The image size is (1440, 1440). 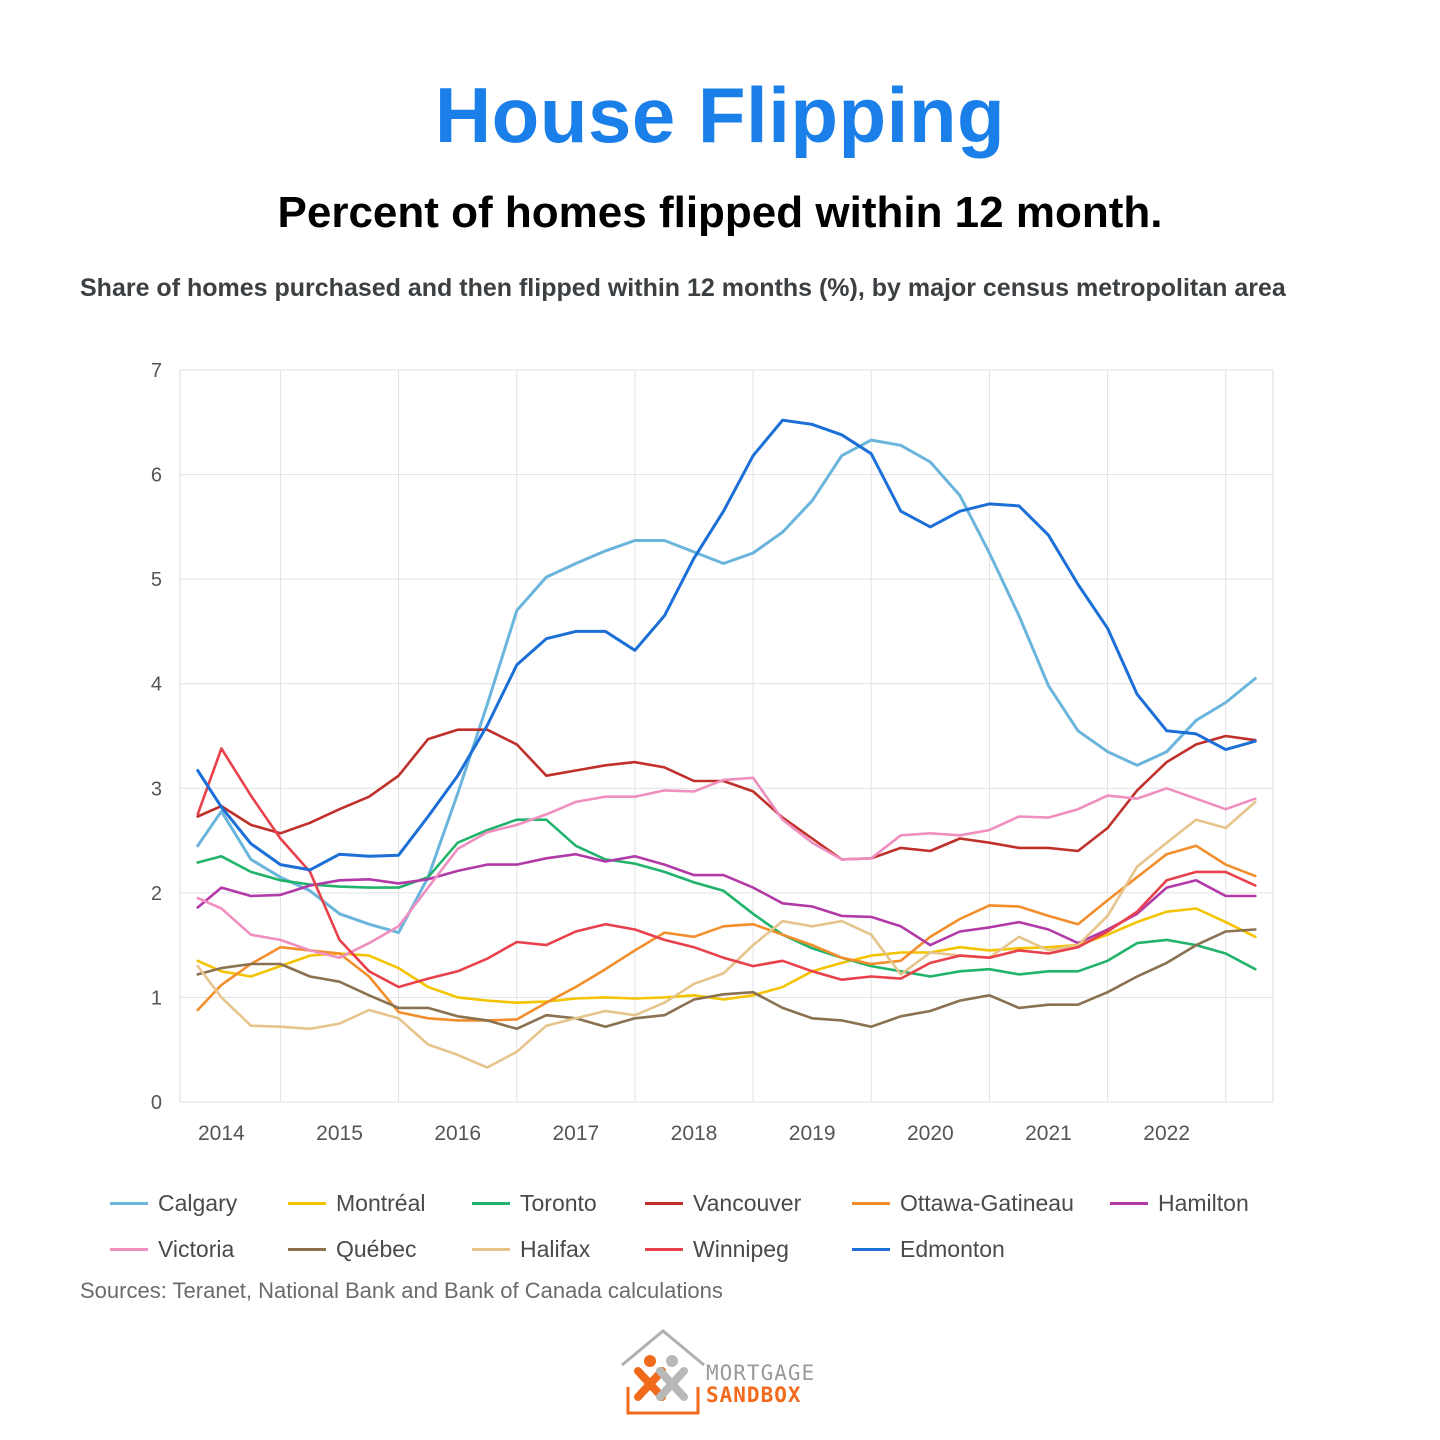 What do you see at coordinates (156, 998) in the screenshot?
I see `y-tick-label: 1` at bounding box center [156, 998].